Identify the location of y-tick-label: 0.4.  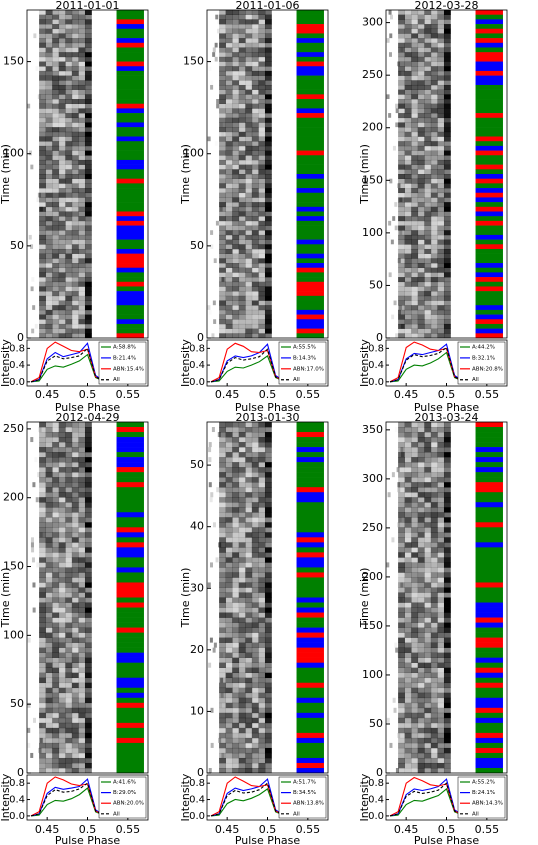
(197, 365).